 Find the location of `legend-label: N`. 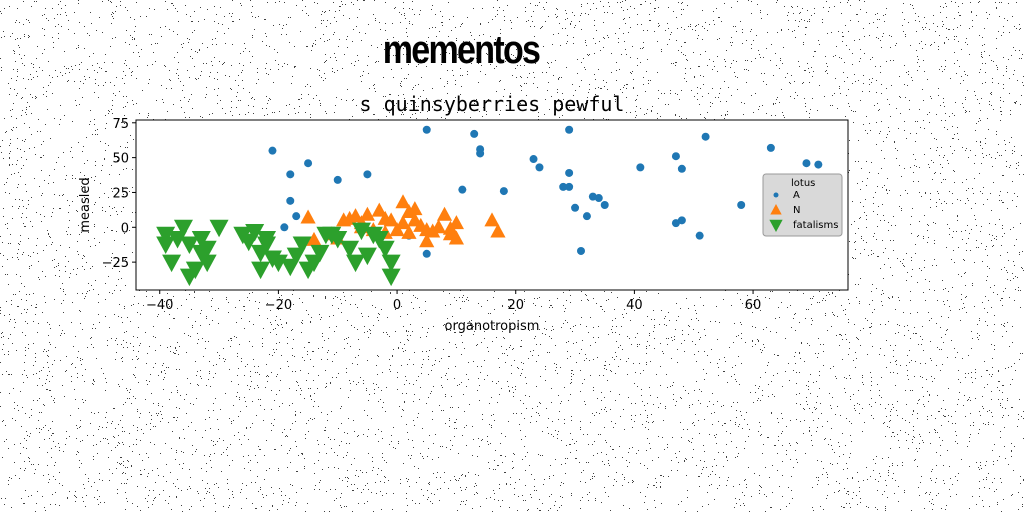

legend-label: N is located at coordinates (796, 210).